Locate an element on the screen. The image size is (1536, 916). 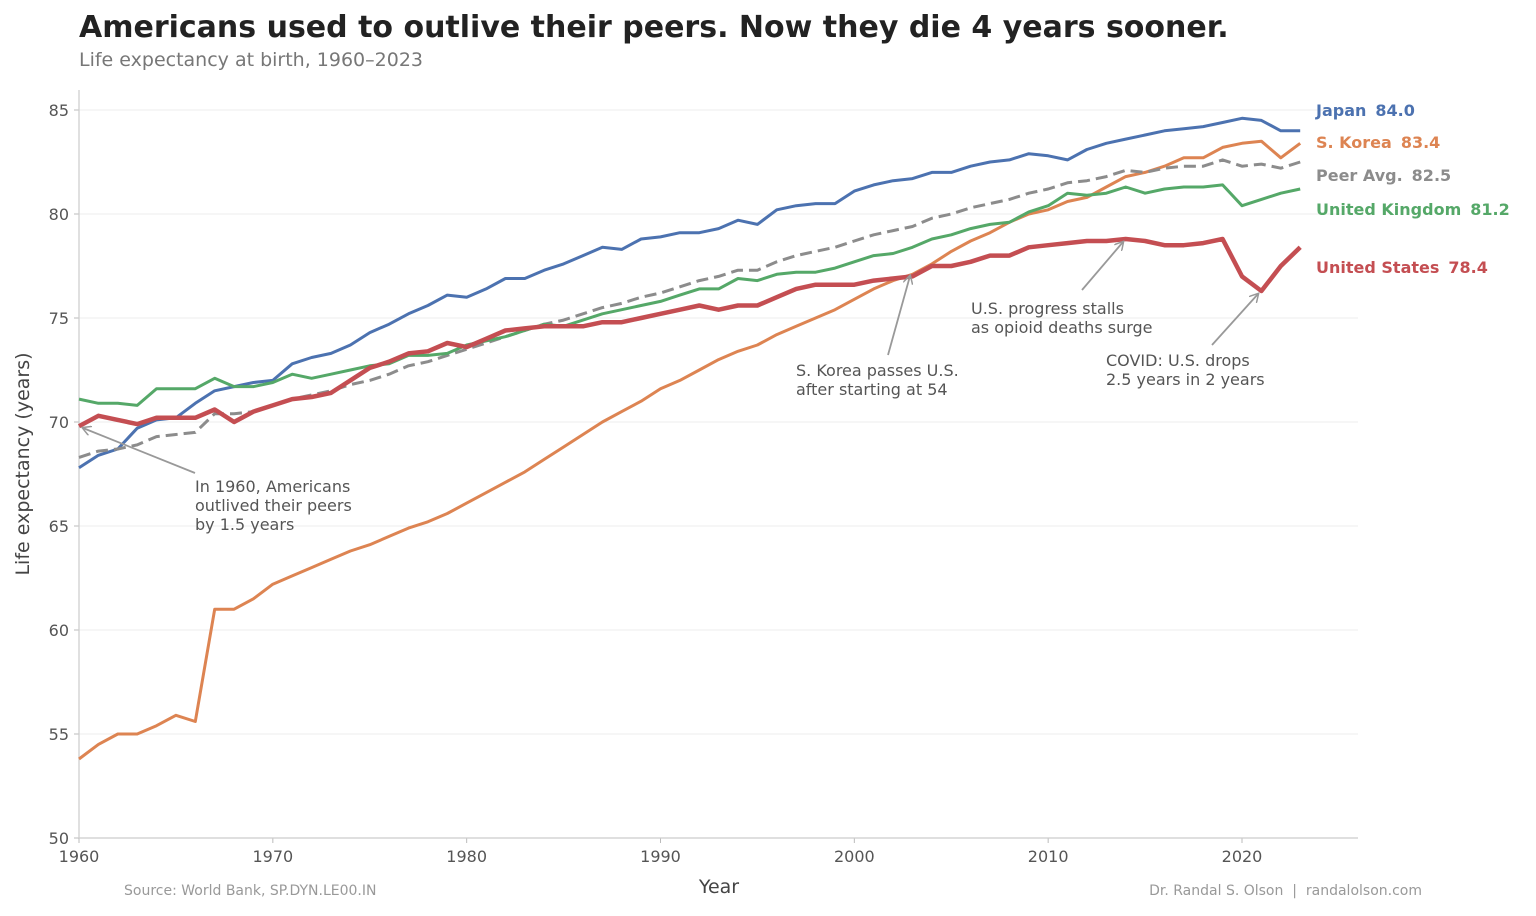
x-tick-label: 2000 is located at coordinates (854, 856).